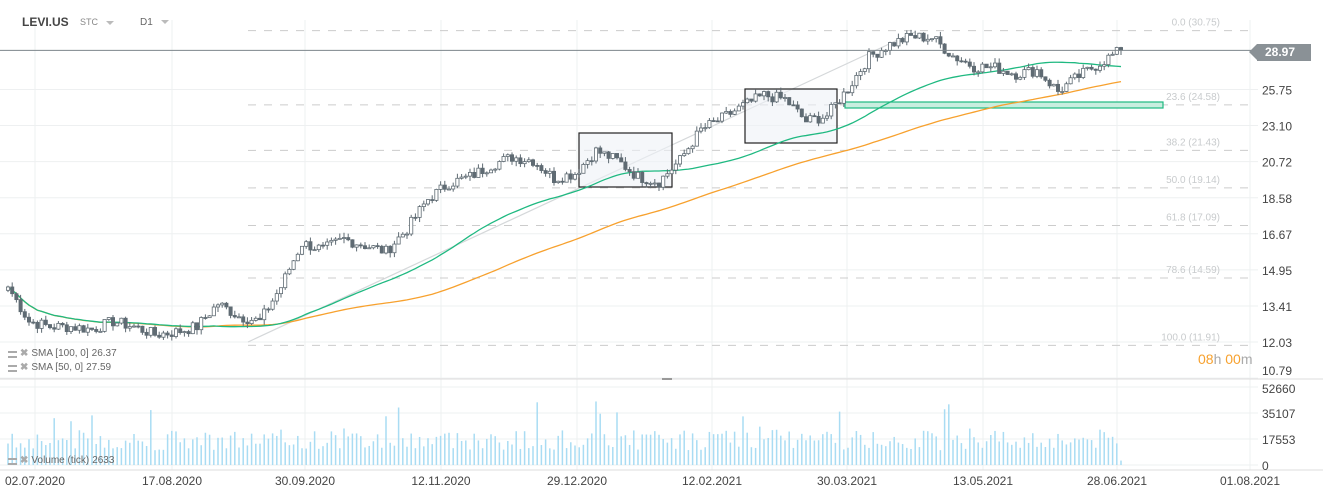 Image resolution: width=1323 pixels, height=493 pixels. I want to click on price-tick-label: 16.67, so click(1277, 235).